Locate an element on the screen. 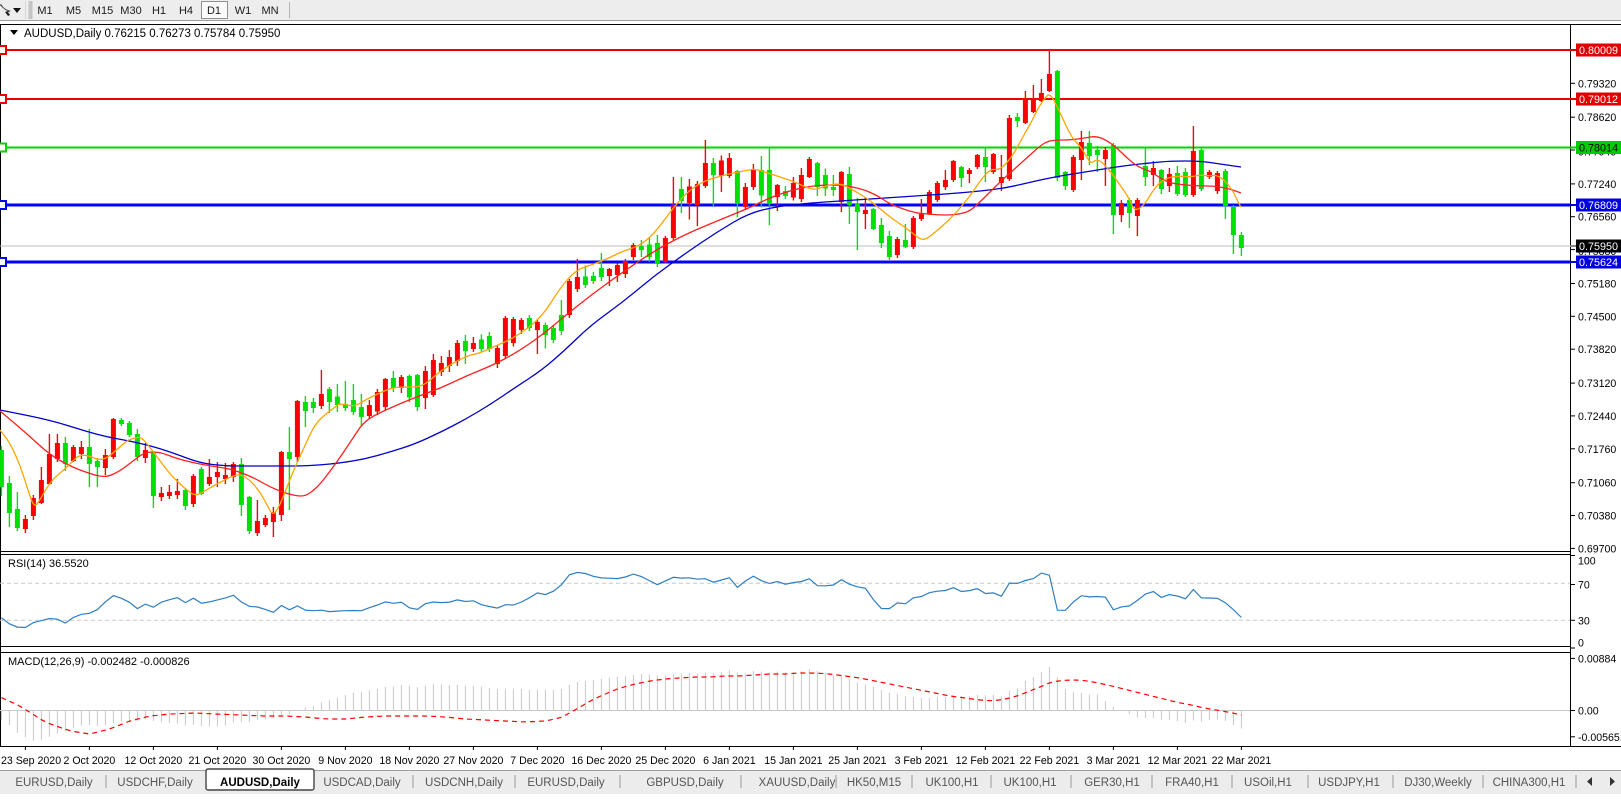  svg-text: CHINA300,H1 is located at coordinates (1529, 783).